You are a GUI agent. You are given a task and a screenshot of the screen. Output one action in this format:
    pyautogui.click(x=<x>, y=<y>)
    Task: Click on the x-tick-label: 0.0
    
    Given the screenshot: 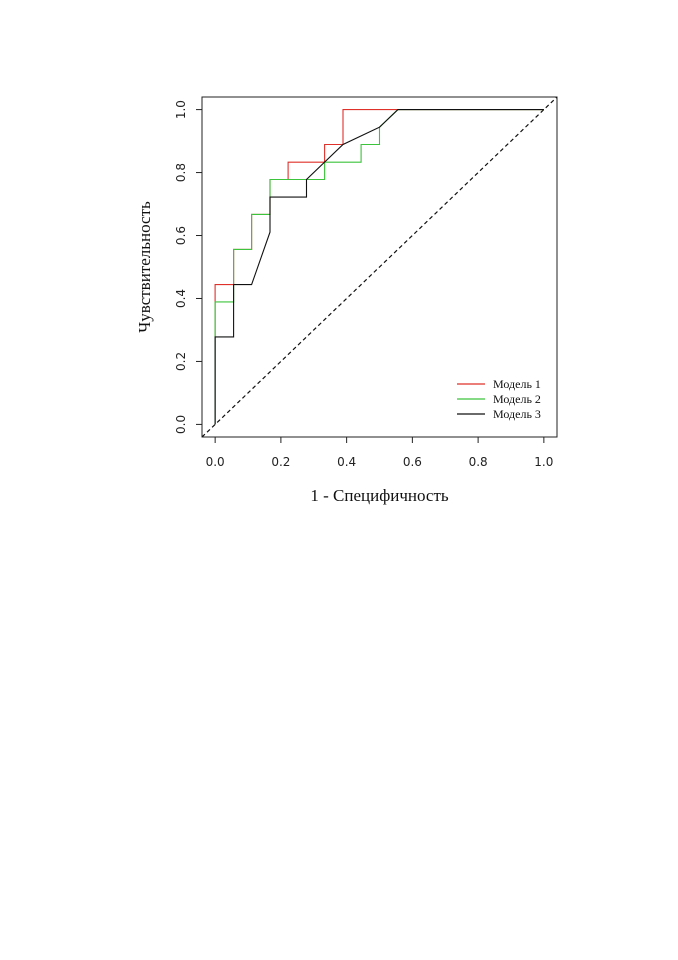 What is the action you would take?
    pyautogui.click(x=215, y=462)
    